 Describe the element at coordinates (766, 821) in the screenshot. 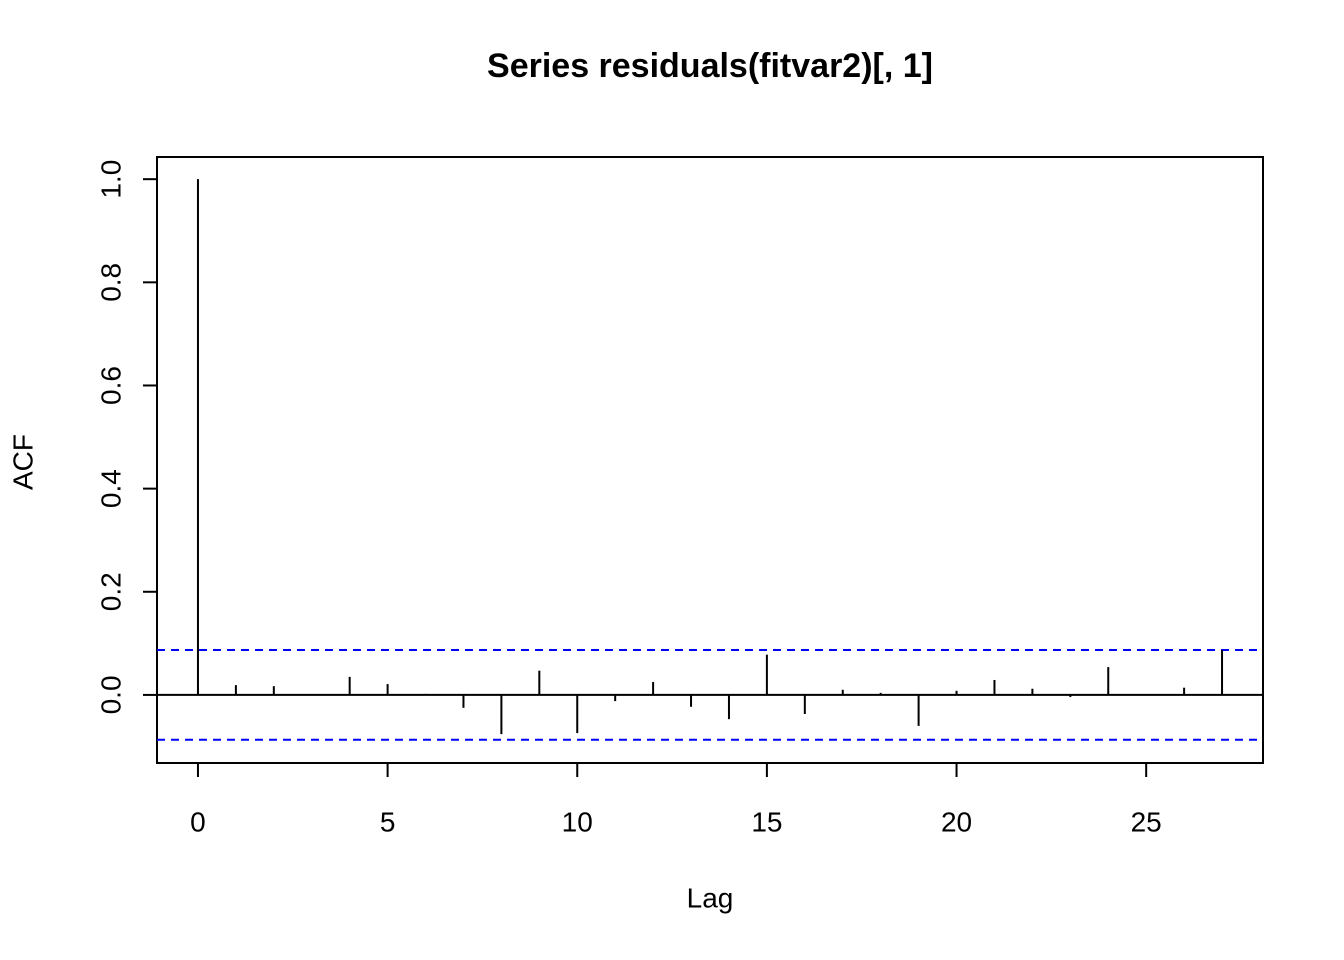

I see `x-tick-label: 15` at that location.